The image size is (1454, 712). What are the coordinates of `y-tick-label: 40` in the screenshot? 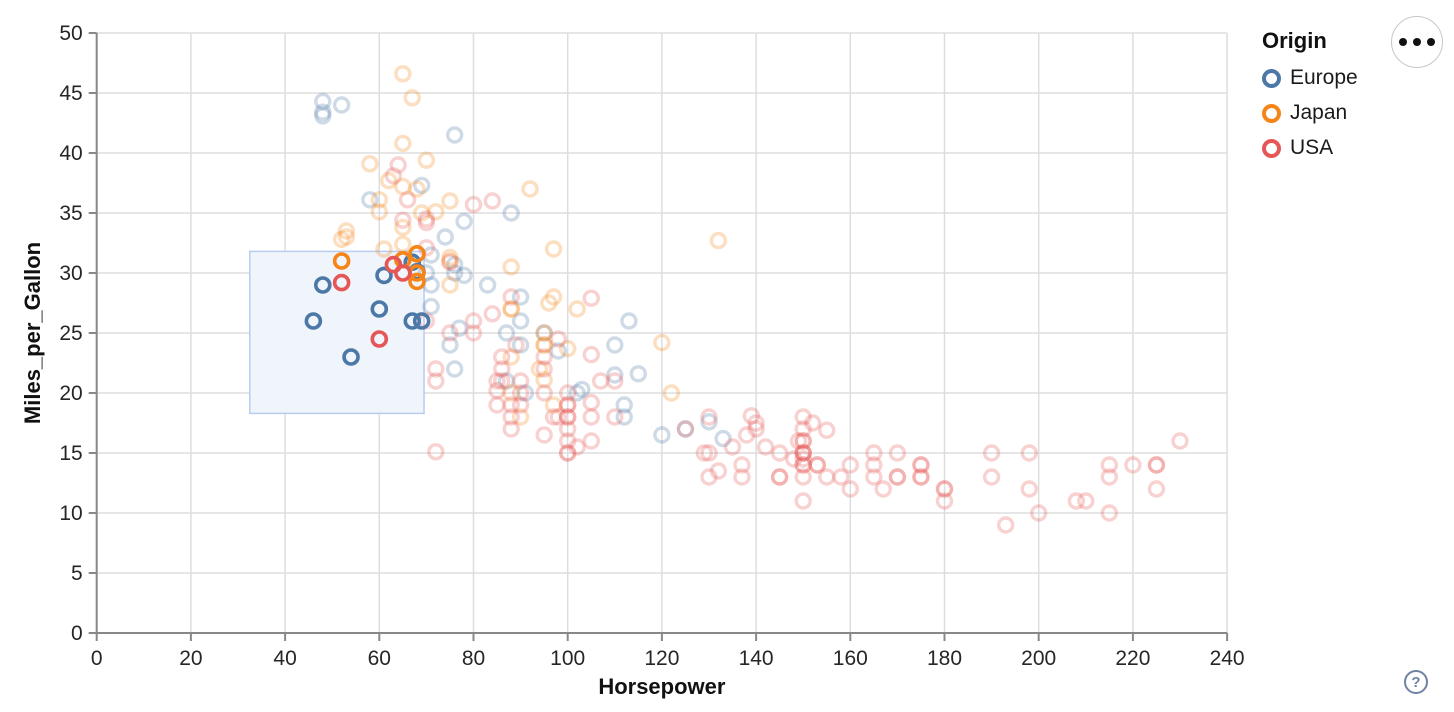 It's located at (70, 153).